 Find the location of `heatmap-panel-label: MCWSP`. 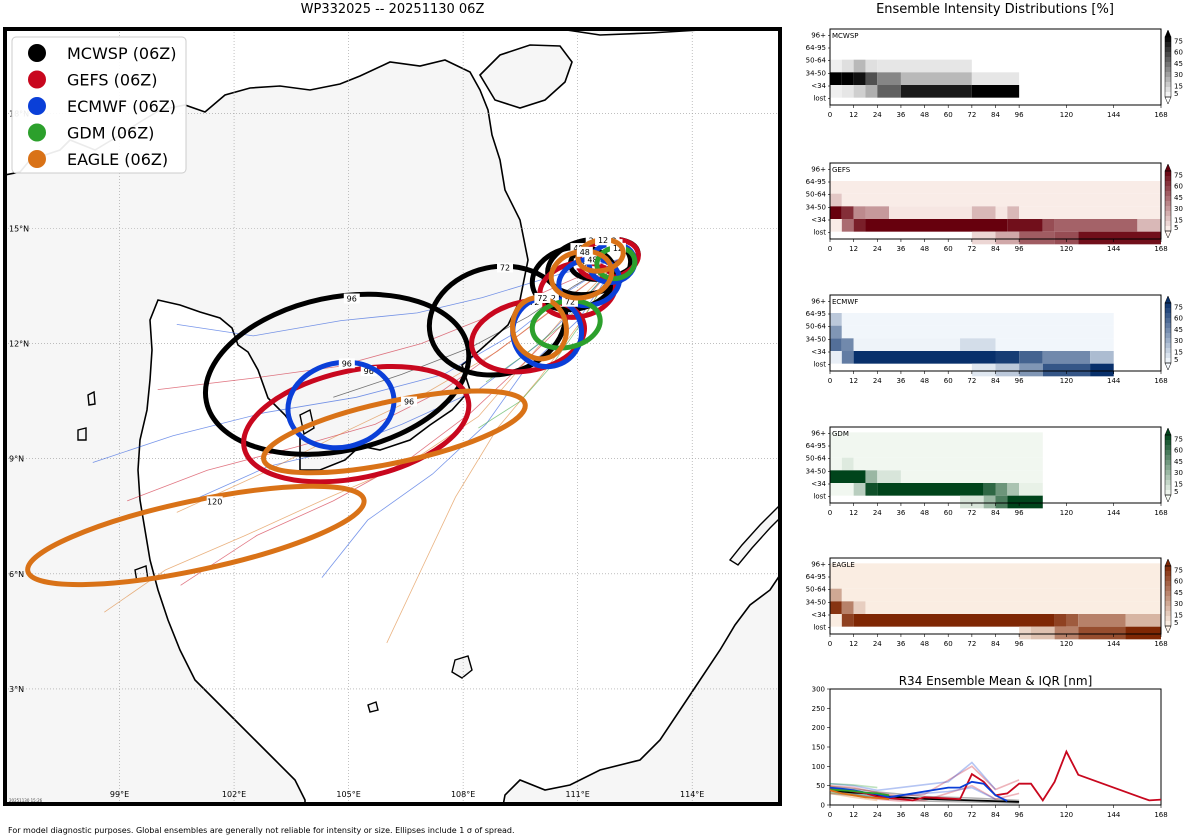

heatmap-panel-label: MCWSP is located at coordinates (845, 36).